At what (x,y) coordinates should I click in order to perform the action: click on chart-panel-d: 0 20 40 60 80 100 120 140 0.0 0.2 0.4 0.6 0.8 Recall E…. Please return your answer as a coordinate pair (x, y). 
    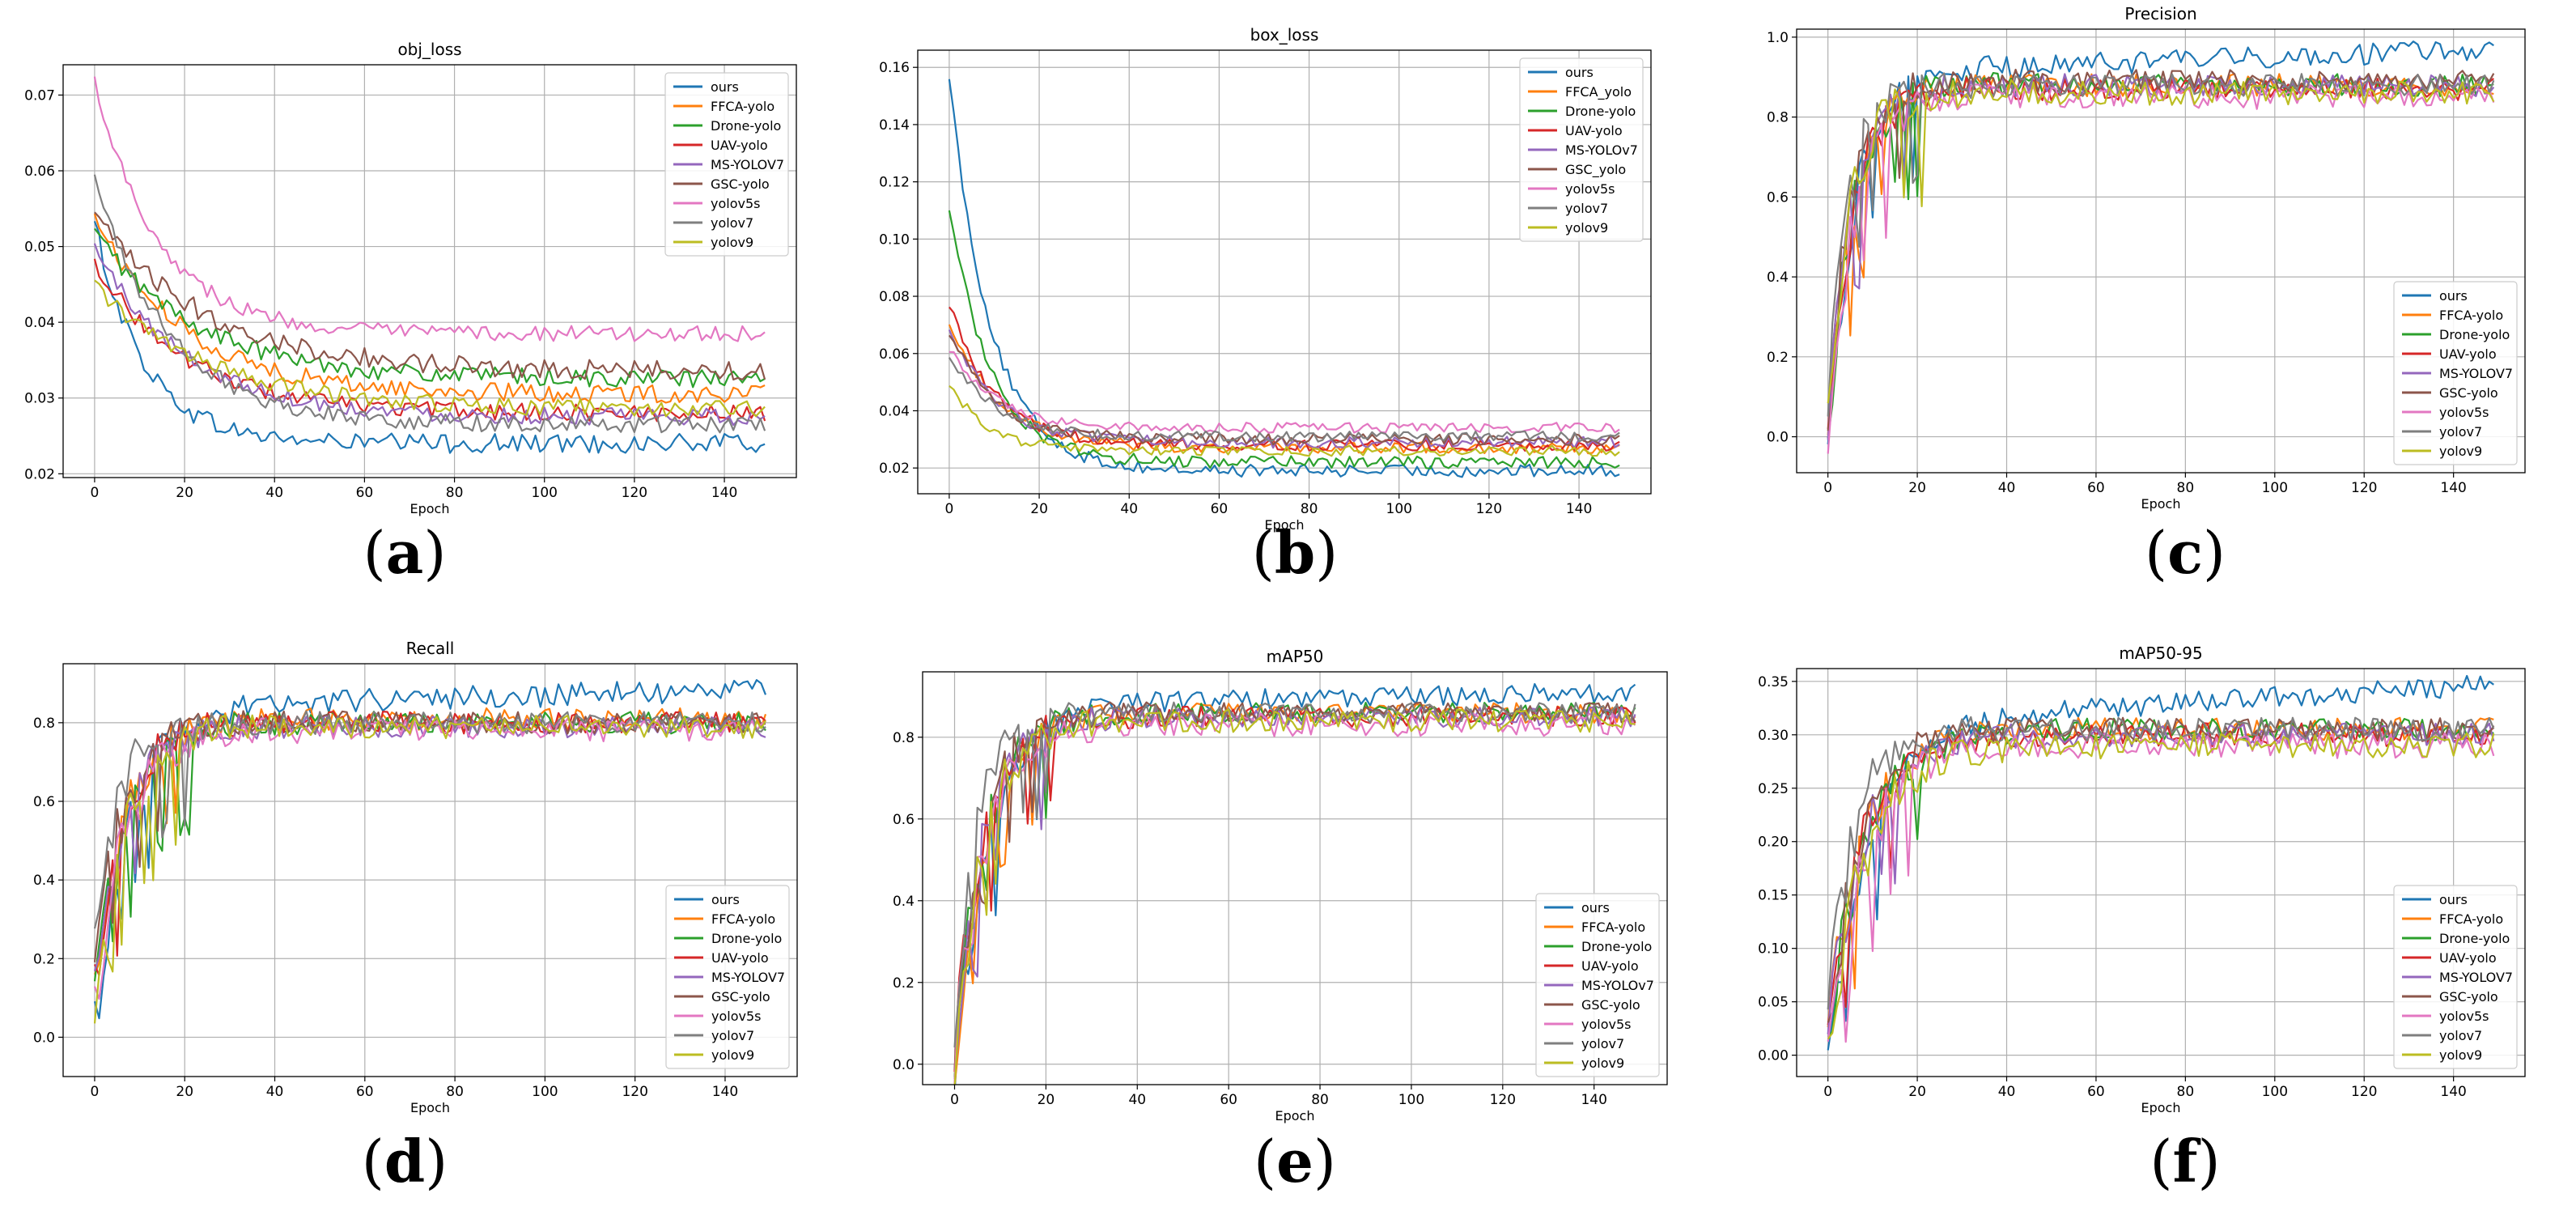
    Looking at the image, I should click on (415, 917).